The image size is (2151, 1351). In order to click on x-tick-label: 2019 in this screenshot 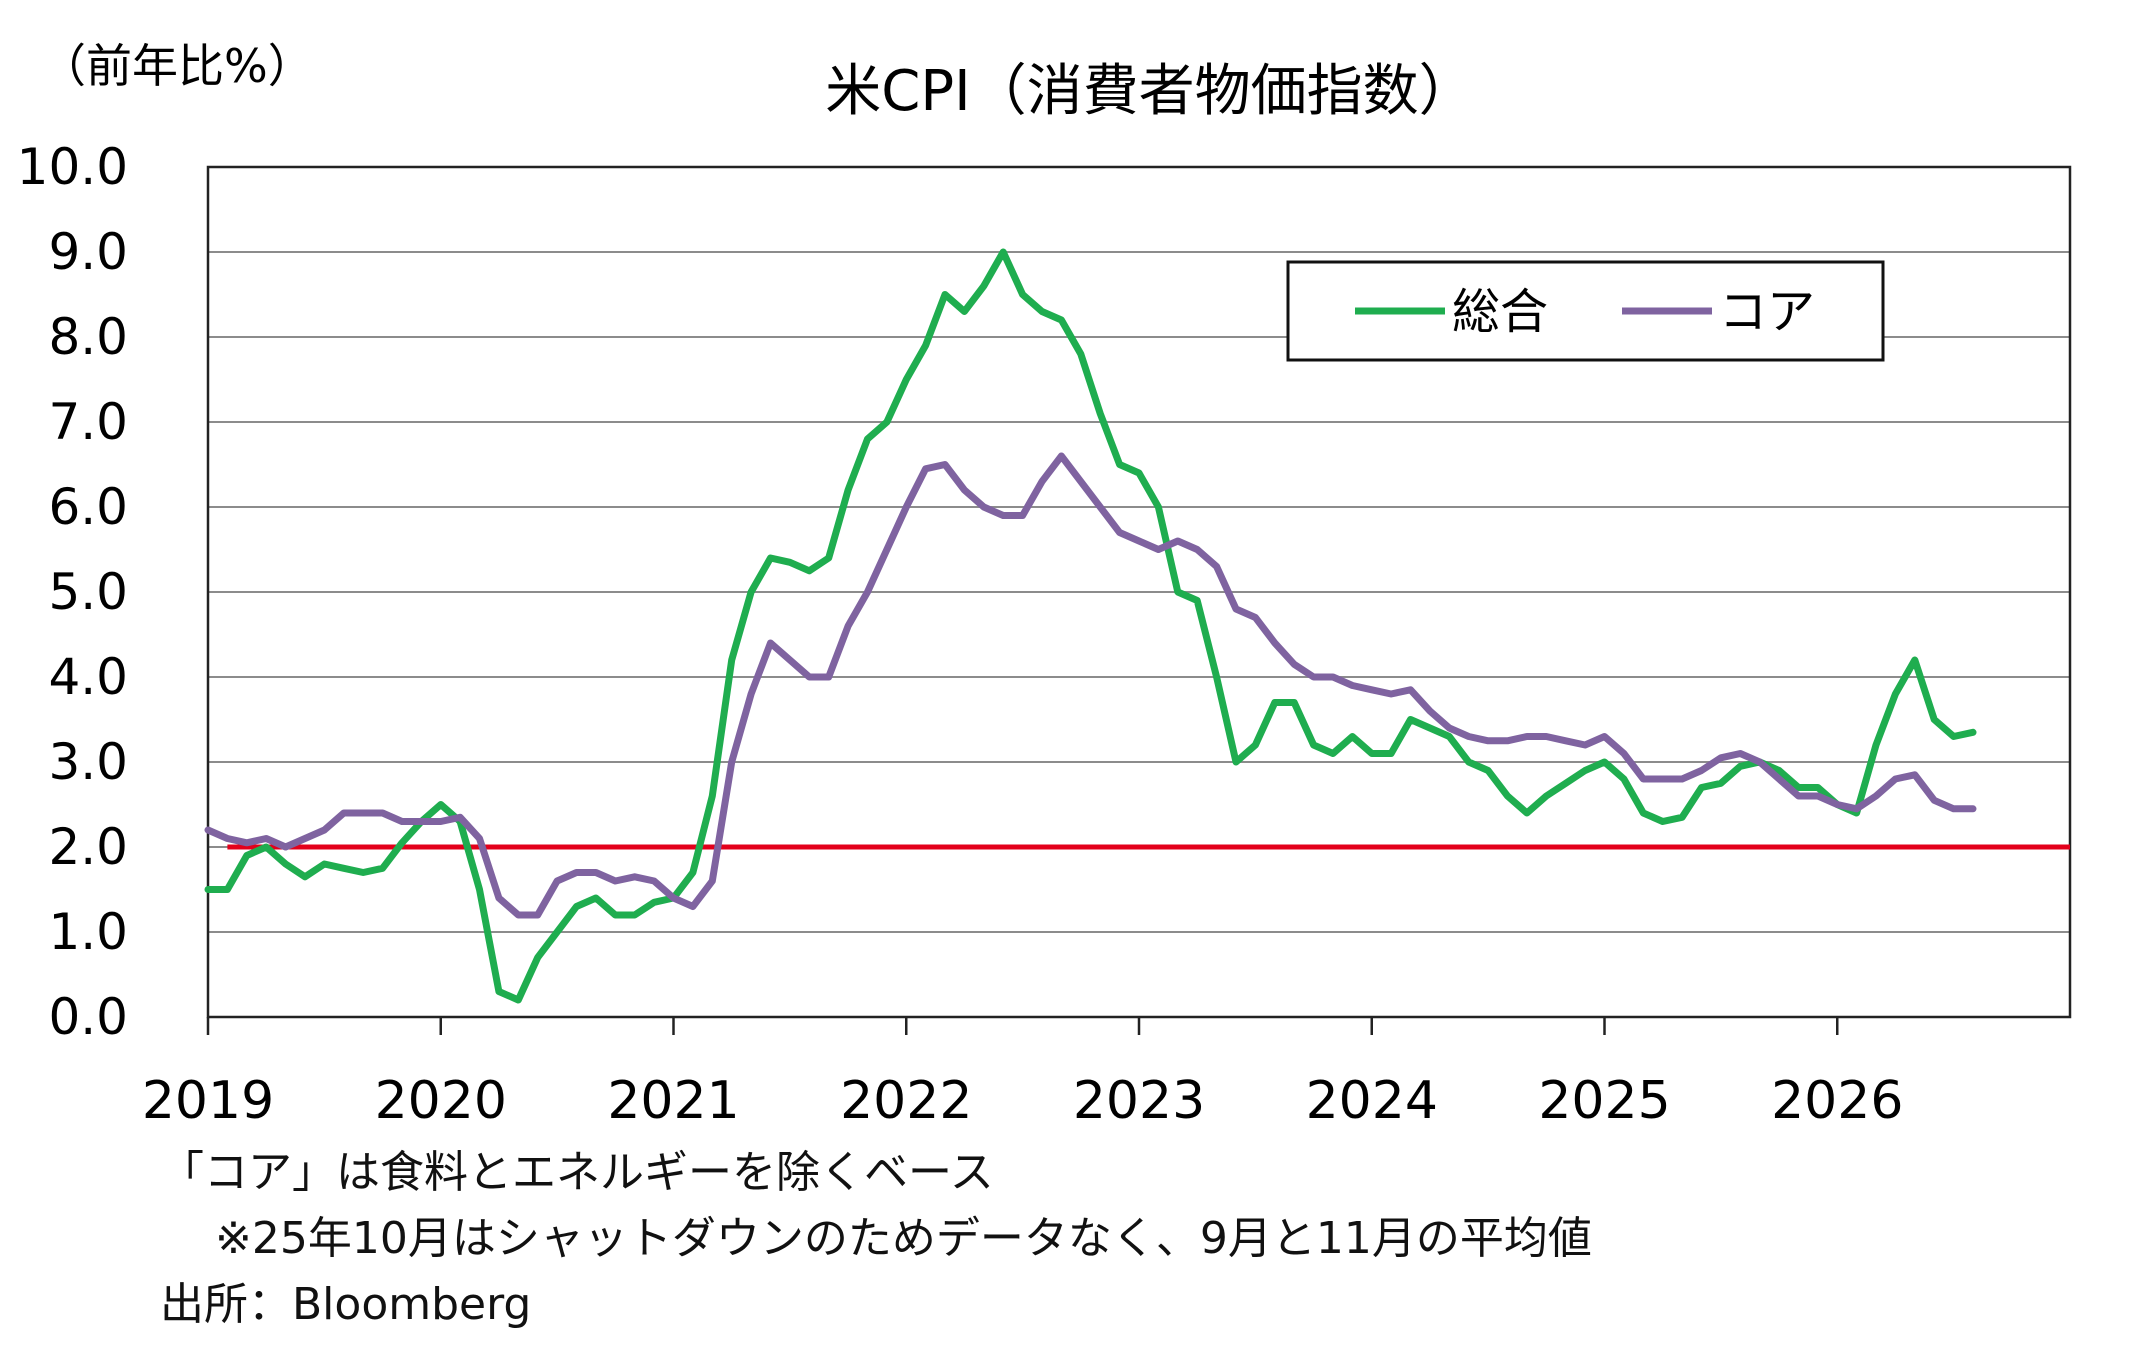, I will do `click(208, 1101)`.